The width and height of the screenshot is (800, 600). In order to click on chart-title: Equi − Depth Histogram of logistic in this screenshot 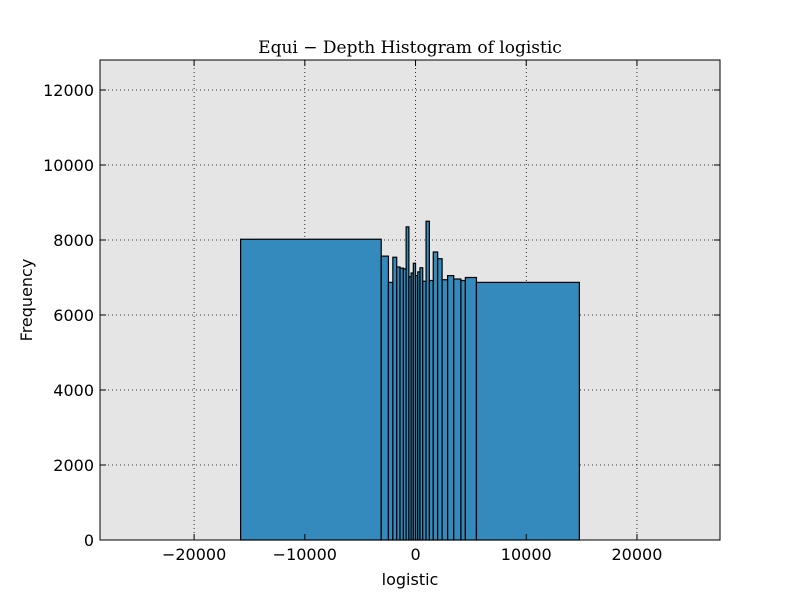, I will do `click(410, 48)`.